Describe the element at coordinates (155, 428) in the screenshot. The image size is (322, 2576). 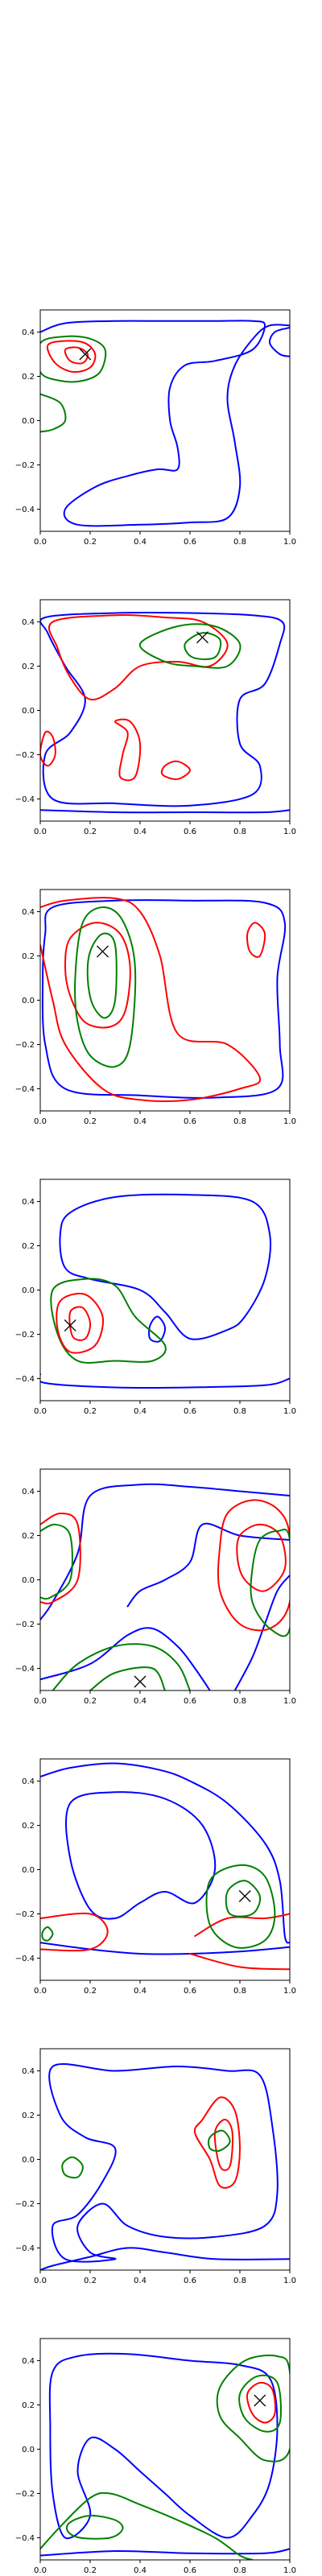
I see `contour-panel-1: 0.0 0.2 0.4 0.6 0.8 1.0 0.4 0.2 0.0 −0.2 −0.4` at that location.